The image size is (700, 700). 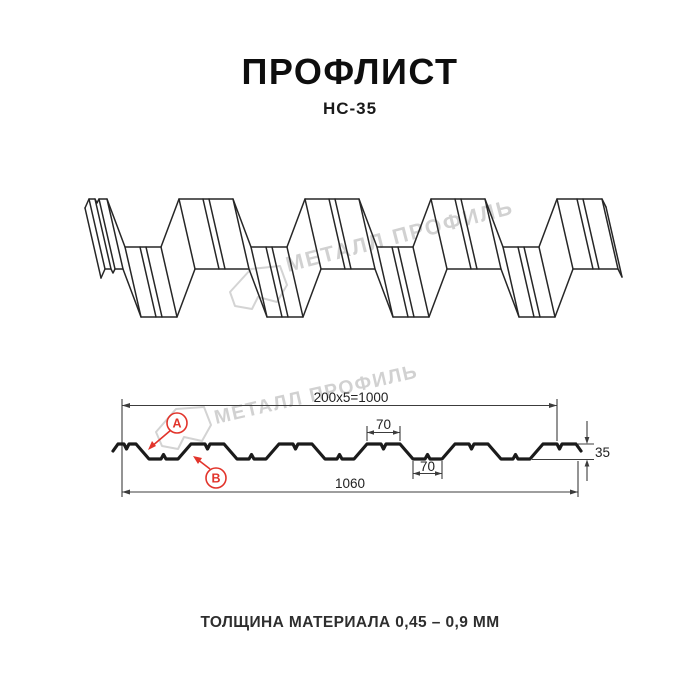 I want to click on profile-3d-length-lines, so click(x=353, y=258).